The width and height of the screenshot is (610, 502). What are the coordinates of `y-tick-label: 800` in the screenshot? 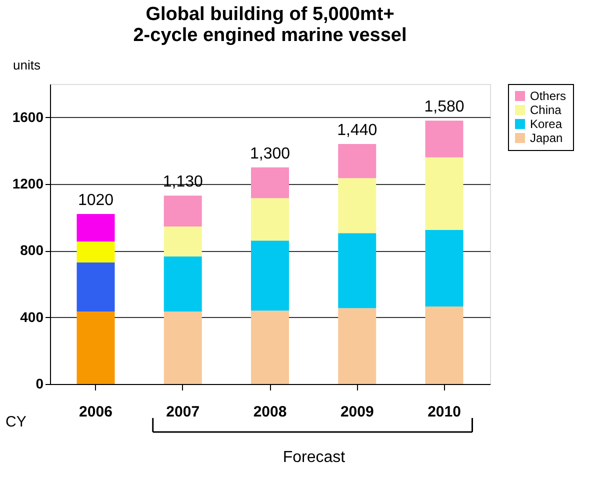 It's located at (32, 250).